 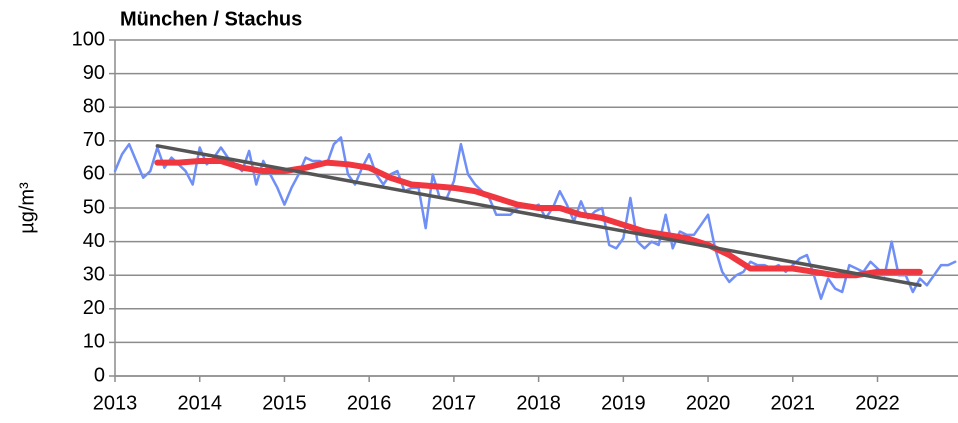 I want to click on x-tick-label: 2015, so click(x=284, y=403).